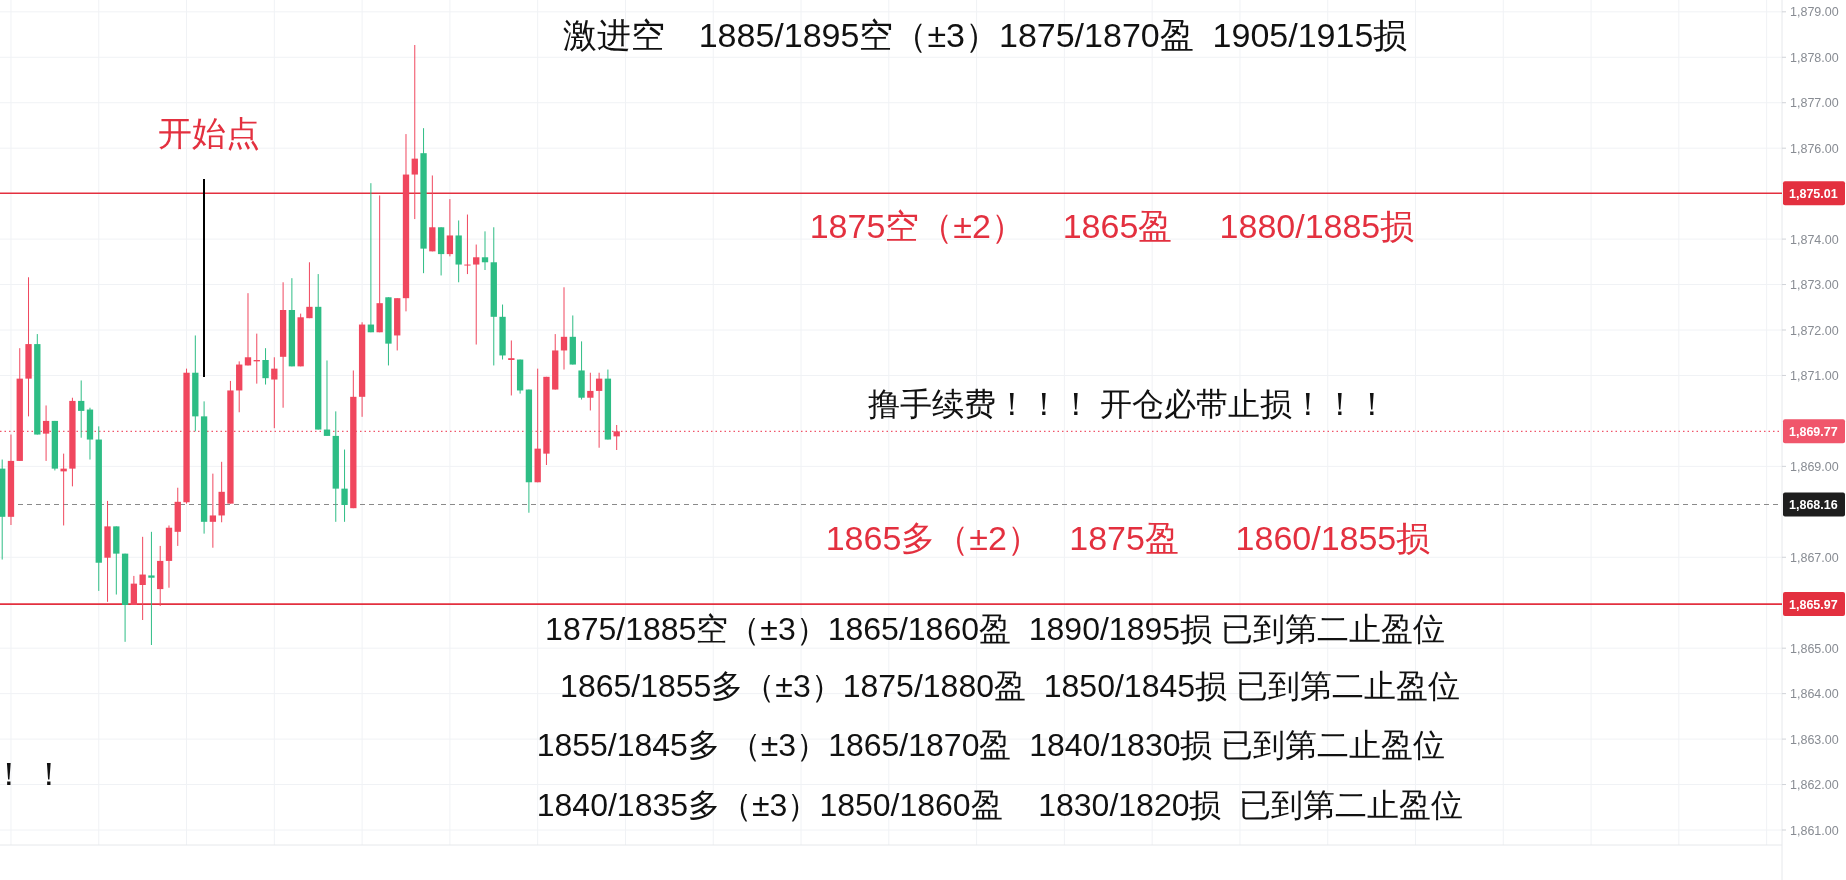 The width and height of the screenshot is (1846, 880). What do you see at coordinates (1814, 148) in the screenshot?
I see `y-tick-label: 1,876.00` at bounding box center [1814, 148].